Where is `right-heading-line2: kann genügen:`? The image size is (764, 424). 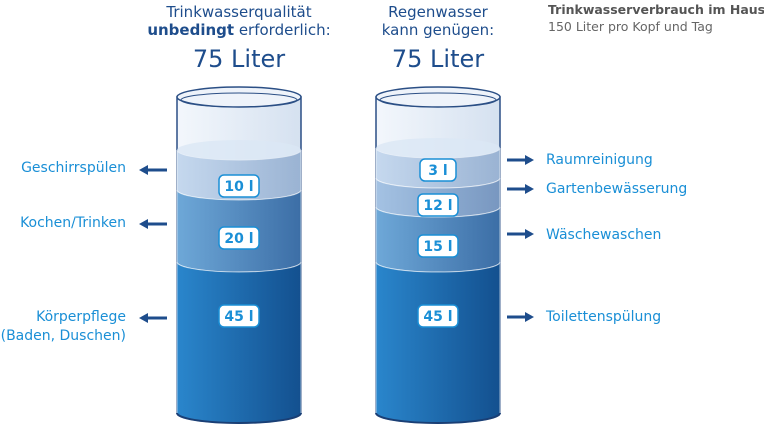
right-heading-line2: kann genügen: is located at coordinates (438, 30).